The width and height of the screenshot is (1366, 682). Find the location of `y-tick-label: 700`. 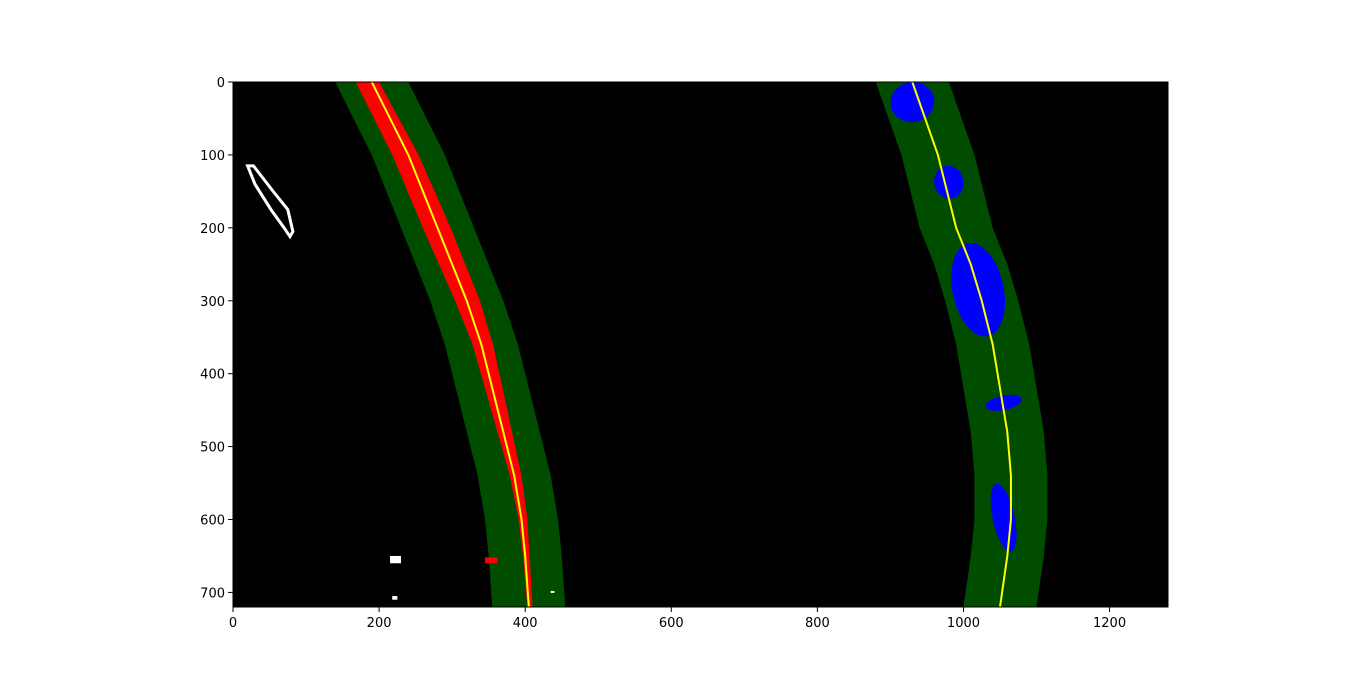

y-tick-label: 700 is located at coordinates (212, 593).